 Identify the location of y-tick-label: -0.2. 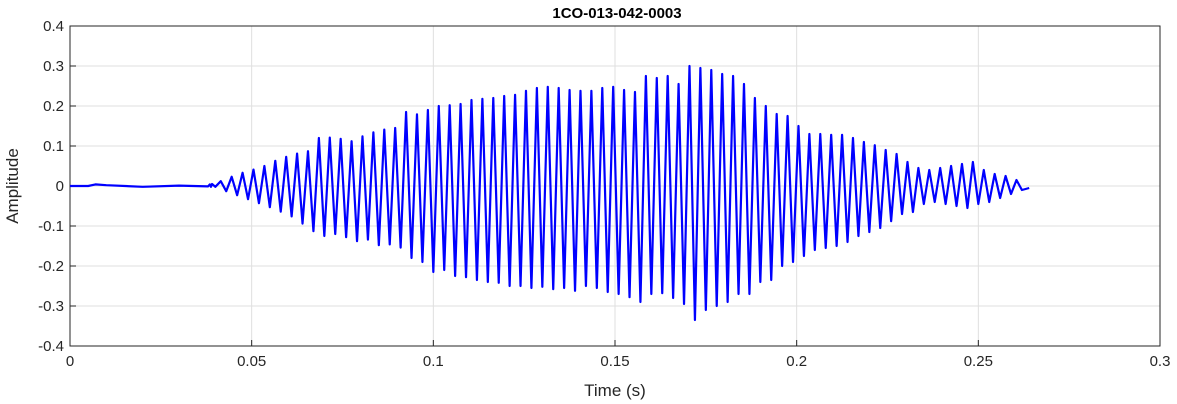
(51, 266).